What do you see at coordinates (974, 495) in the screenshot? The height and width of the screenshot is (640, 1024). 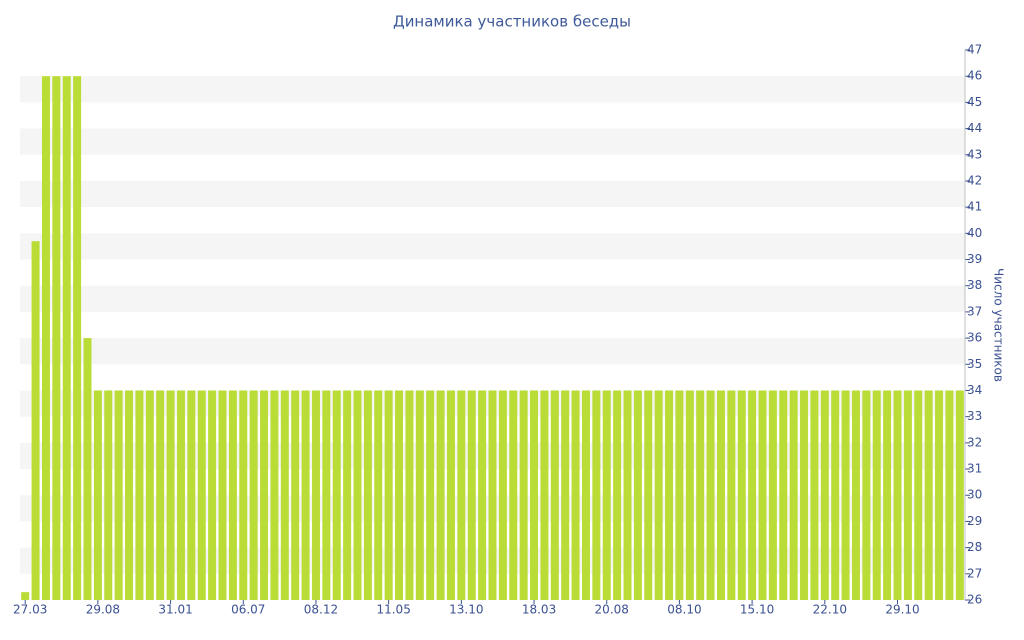 I see `y-tick-label: 30` at bounding box center [974, 495].